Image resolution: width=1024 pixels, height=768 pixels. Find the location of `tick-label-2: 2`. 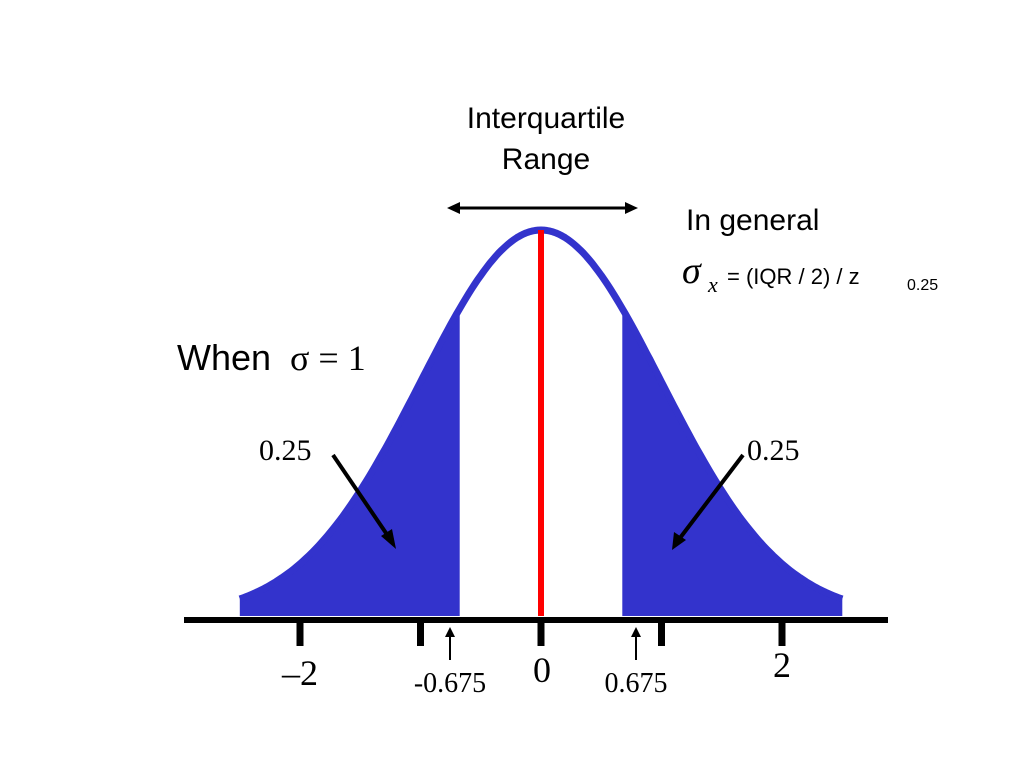

tick-label-2: 2 is located at coordinates (782, 665).